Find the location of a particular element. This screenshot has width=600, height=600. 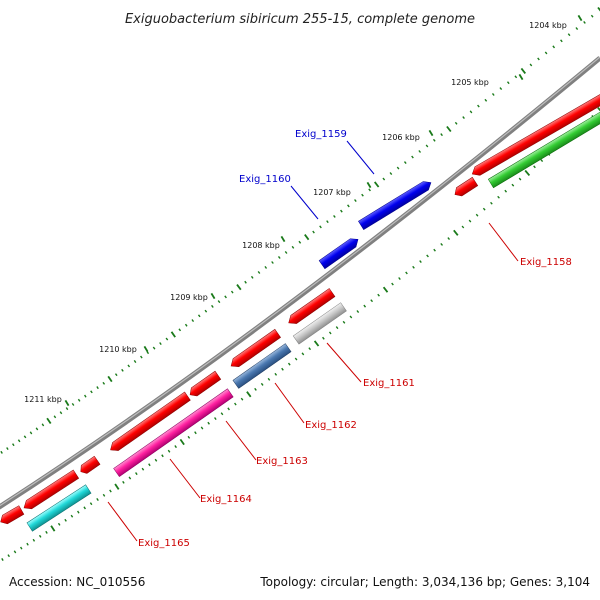

gene-exig-1163-feature is located at coordinates (204, 384).